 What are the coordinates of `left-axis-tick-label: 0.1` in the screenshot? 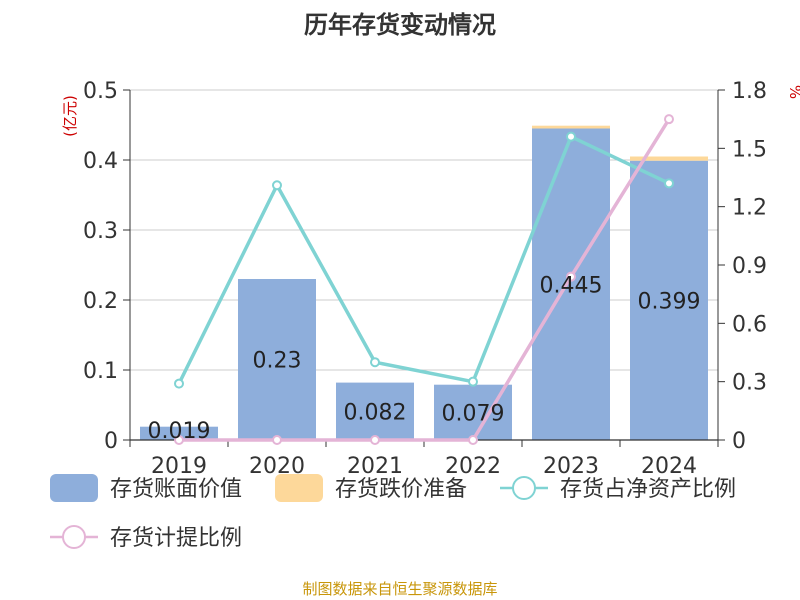 It's located at (100, 371).